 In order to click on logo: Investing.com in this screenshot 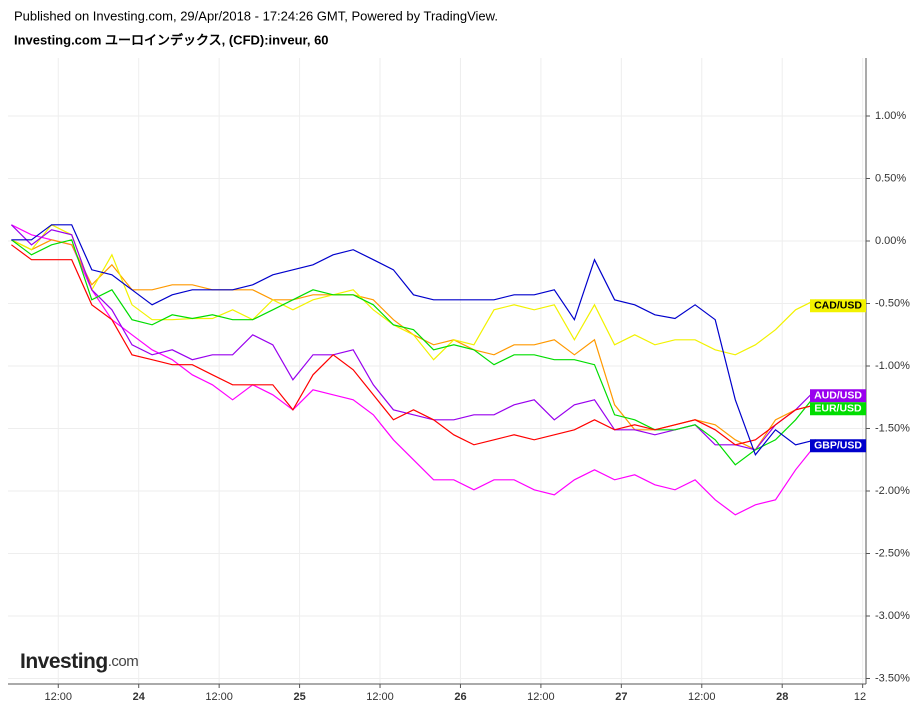, I will do `click(79, 661)`.